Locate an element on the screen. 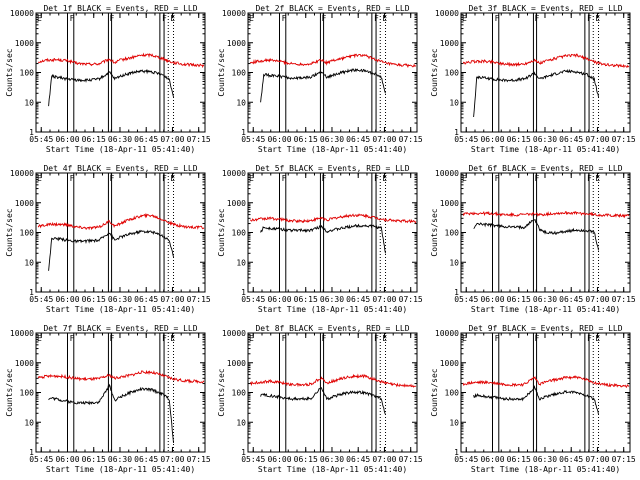  panel-title: Det 3f BLACK = Events, RED = LLD is located at coordinates (545, 8).